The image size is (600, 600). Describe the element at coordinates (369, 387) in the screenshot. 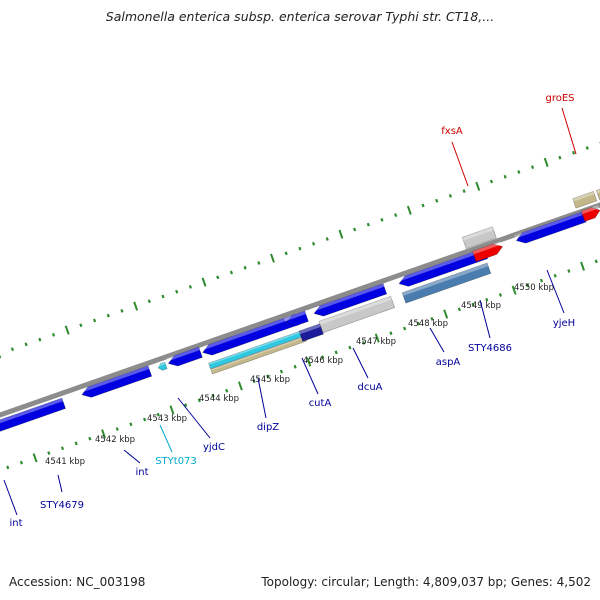

I see `gene-label: dcuA` at that location.